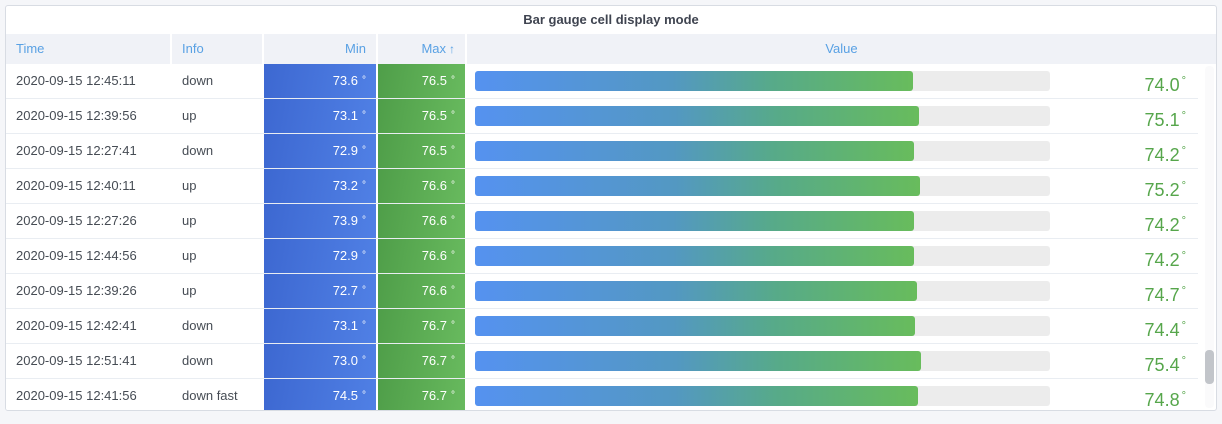 Image resolution: width=1222 pixels, height=424 pixels. Describe the element at coordinates (320, 221) in the screenshot. I see `min-color-background: 73.9 °` at that location.